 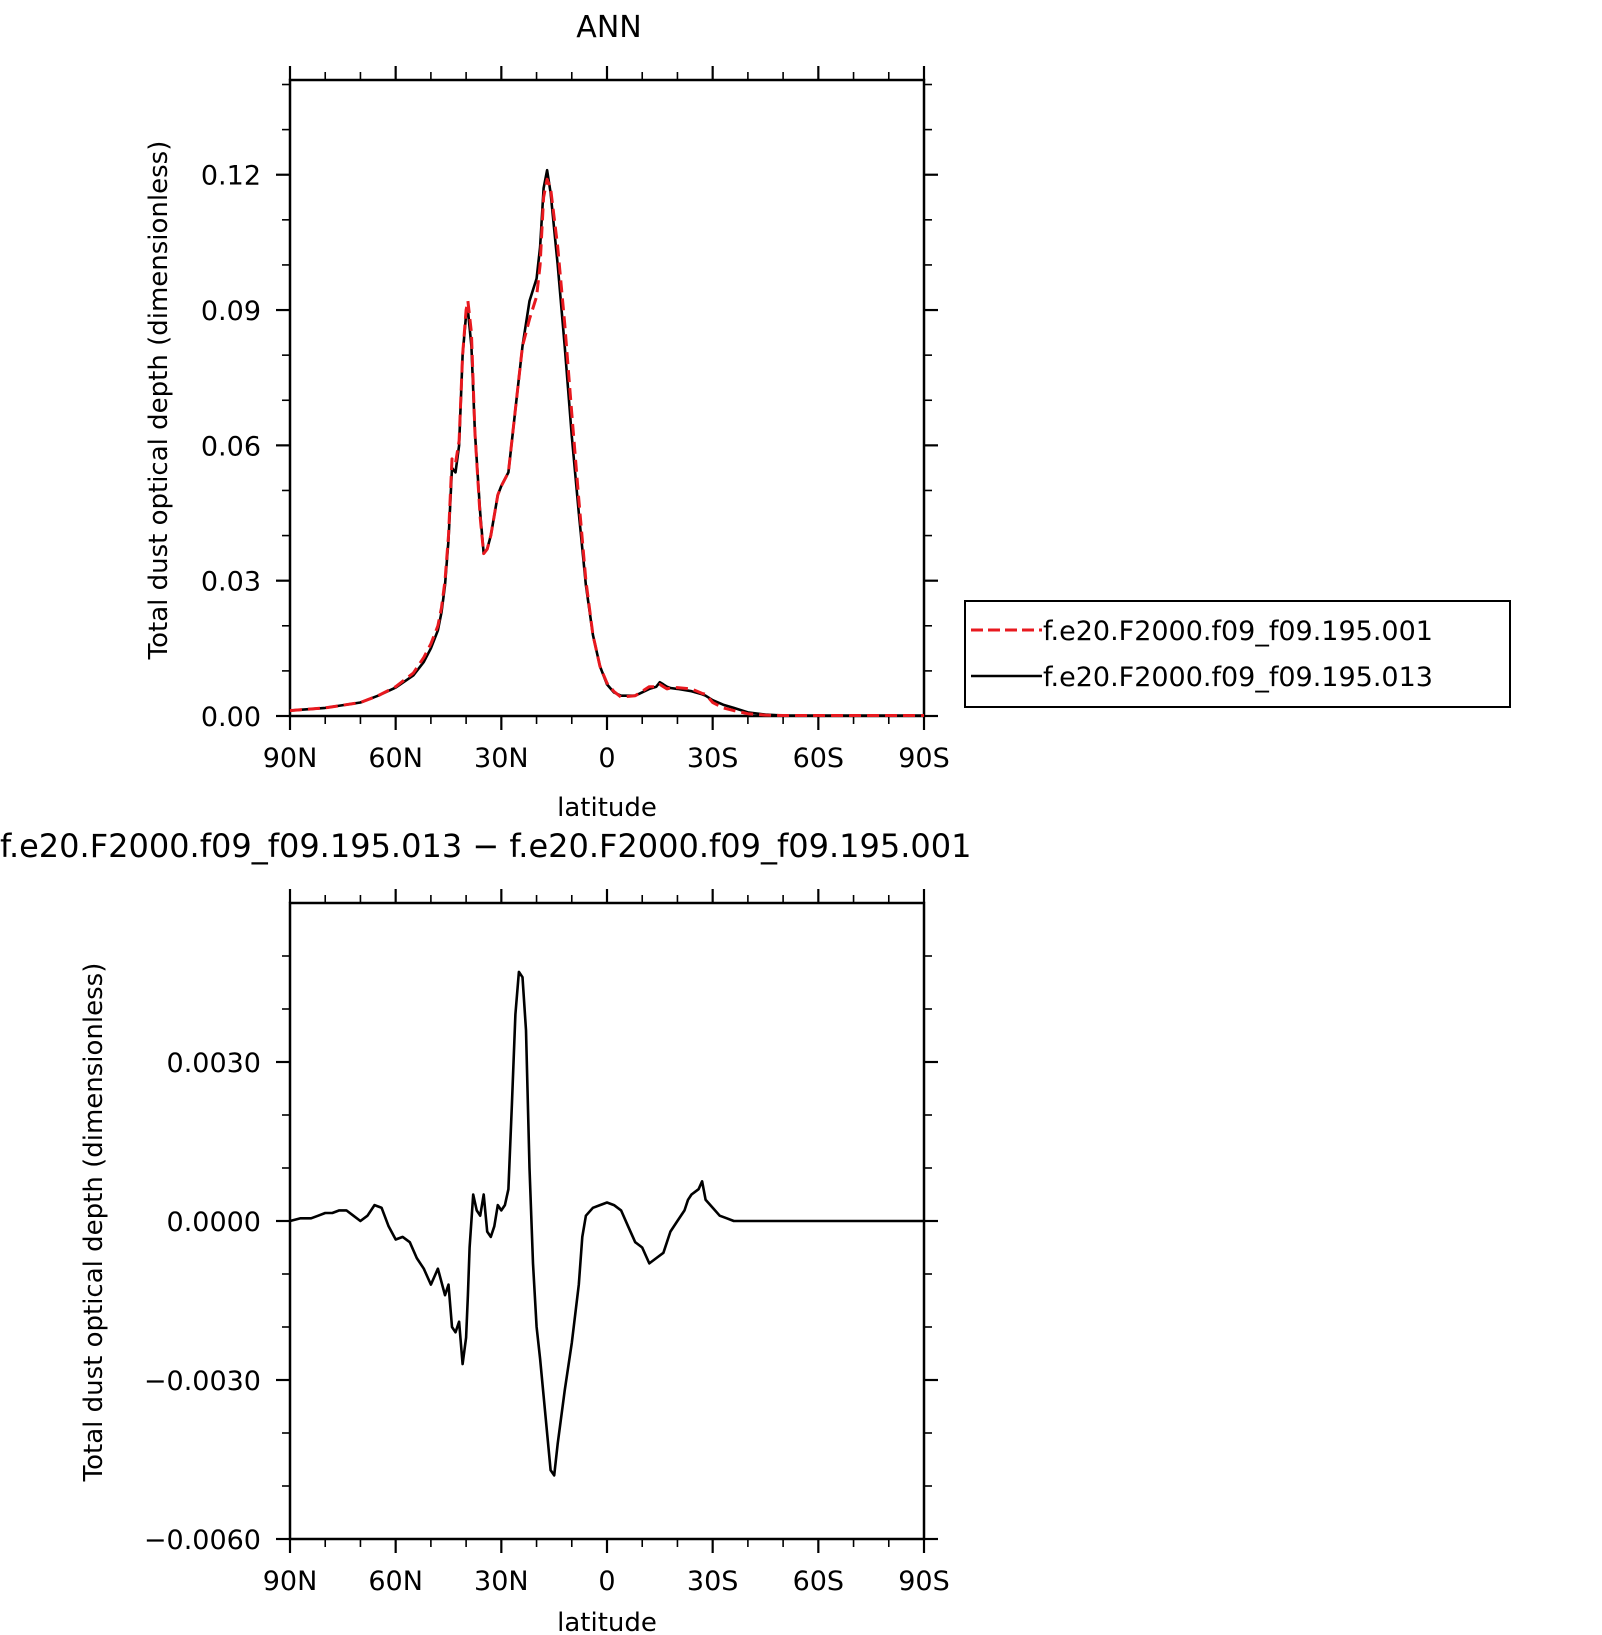 I want to click on bottom-x-tick-labels: 90N 60N 30N 0 30S 60S 90S, so click(x=606, y=1581).